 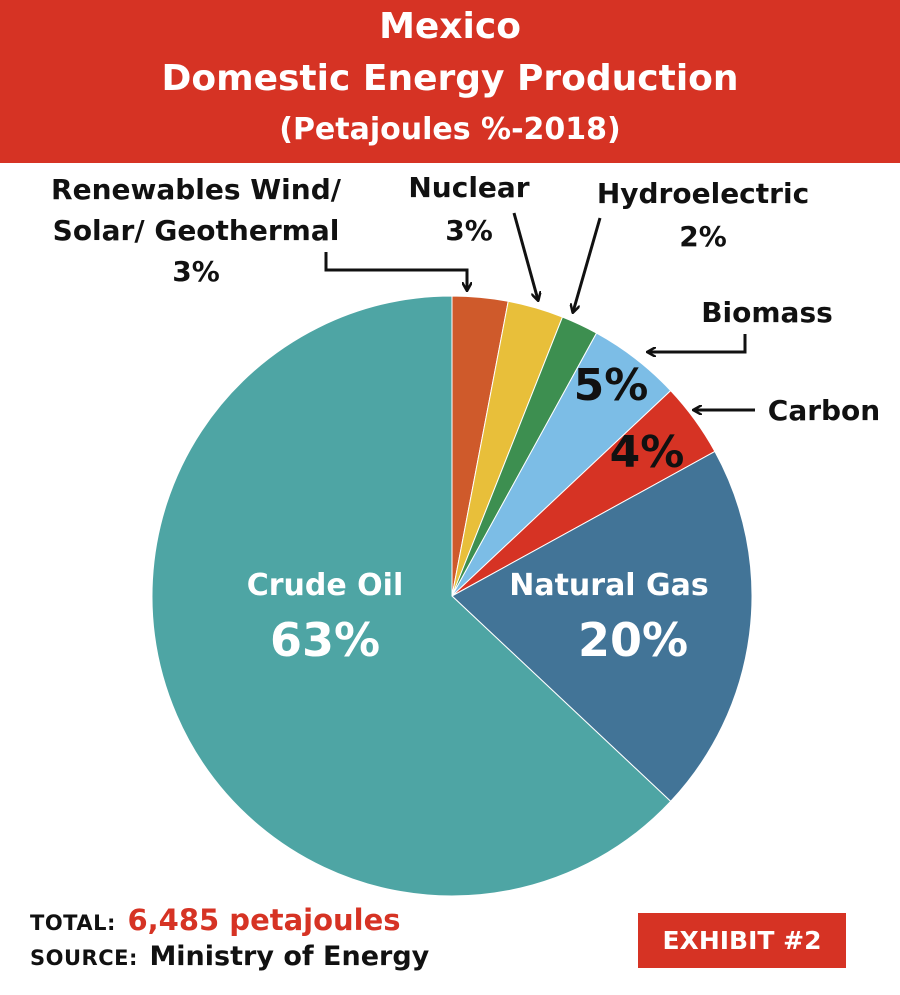 I want to click on pie-slice-natural-gas, so click(x=602, y=626).